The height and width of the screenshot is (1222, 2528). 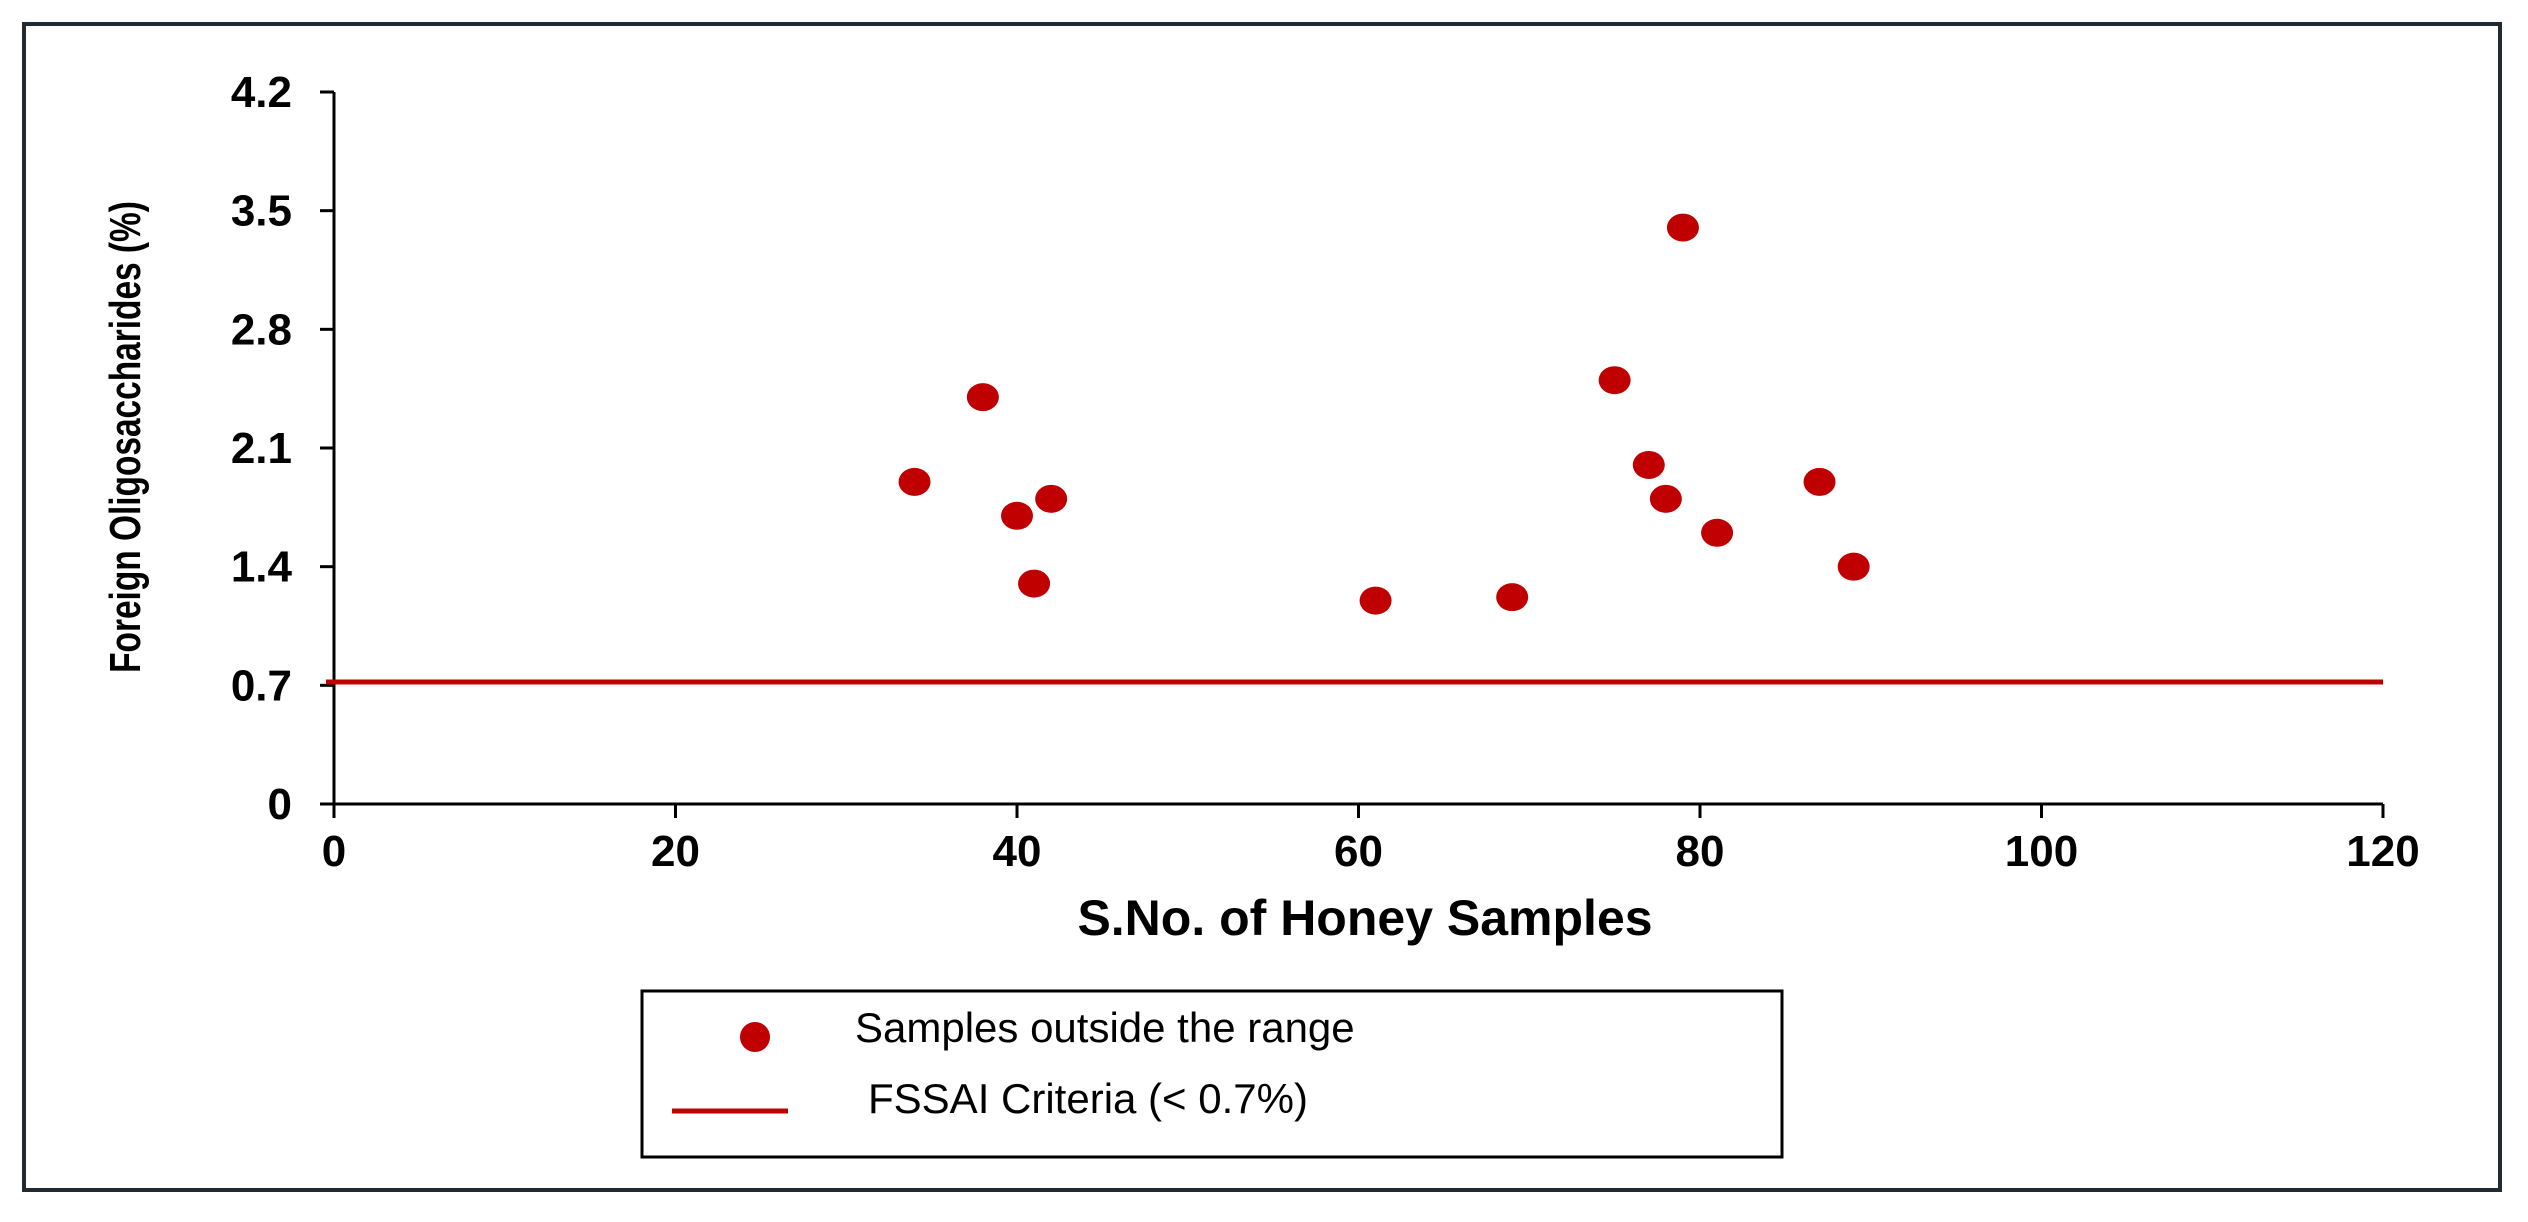 I want to click on y-tick-label: 0.7, so click(x=261, y=685).